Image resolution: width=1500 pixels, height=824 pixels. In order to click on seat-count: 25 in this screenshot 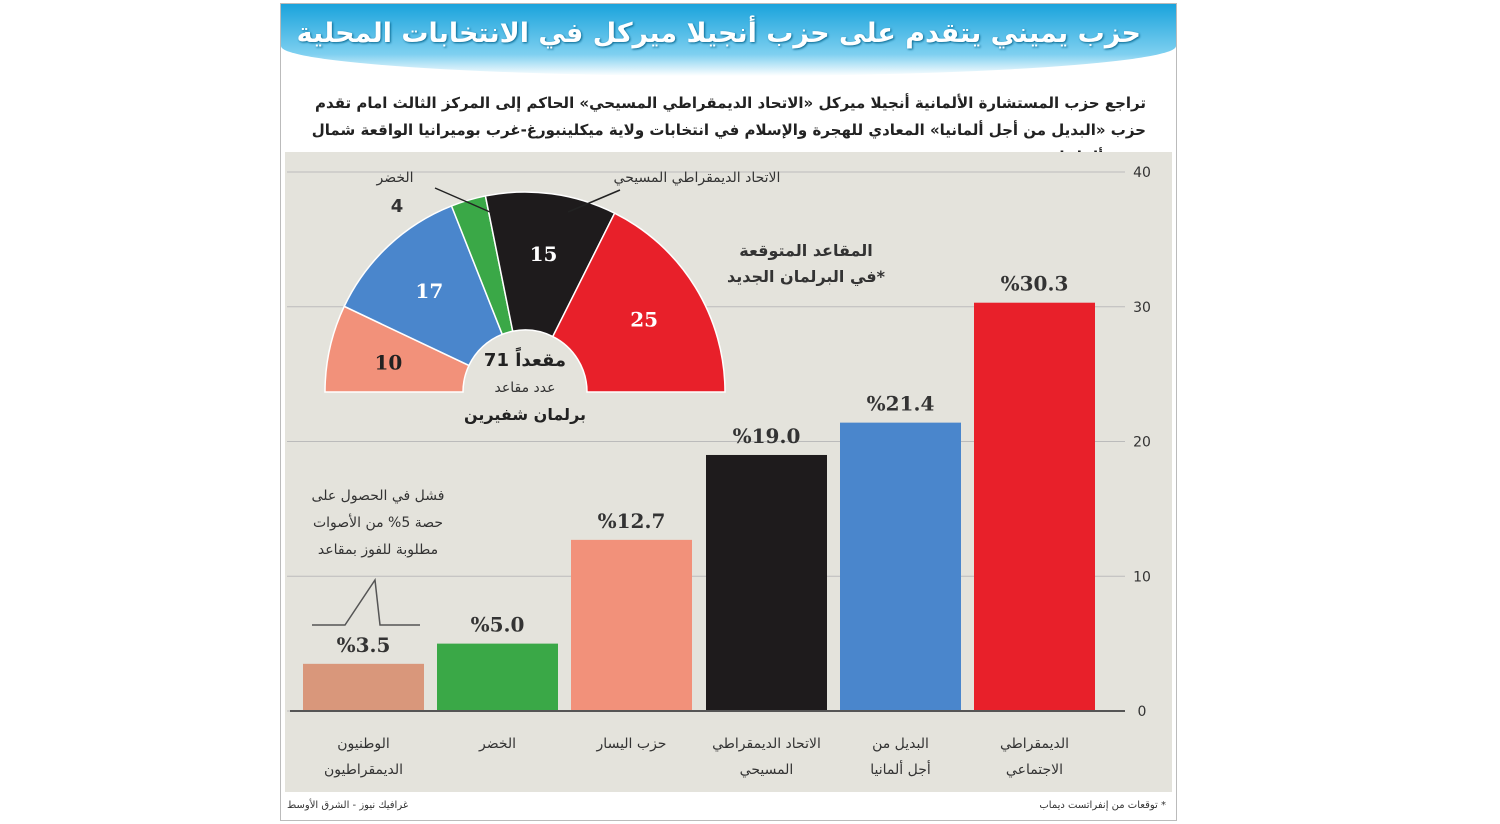, I will do `click(644, 319)`.